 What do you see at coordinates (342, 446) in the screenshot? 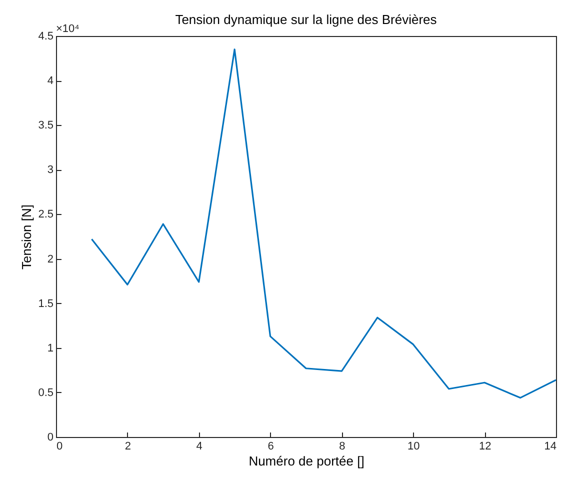
I see `x-tick-label: 8` at bounding box center [342, 446].